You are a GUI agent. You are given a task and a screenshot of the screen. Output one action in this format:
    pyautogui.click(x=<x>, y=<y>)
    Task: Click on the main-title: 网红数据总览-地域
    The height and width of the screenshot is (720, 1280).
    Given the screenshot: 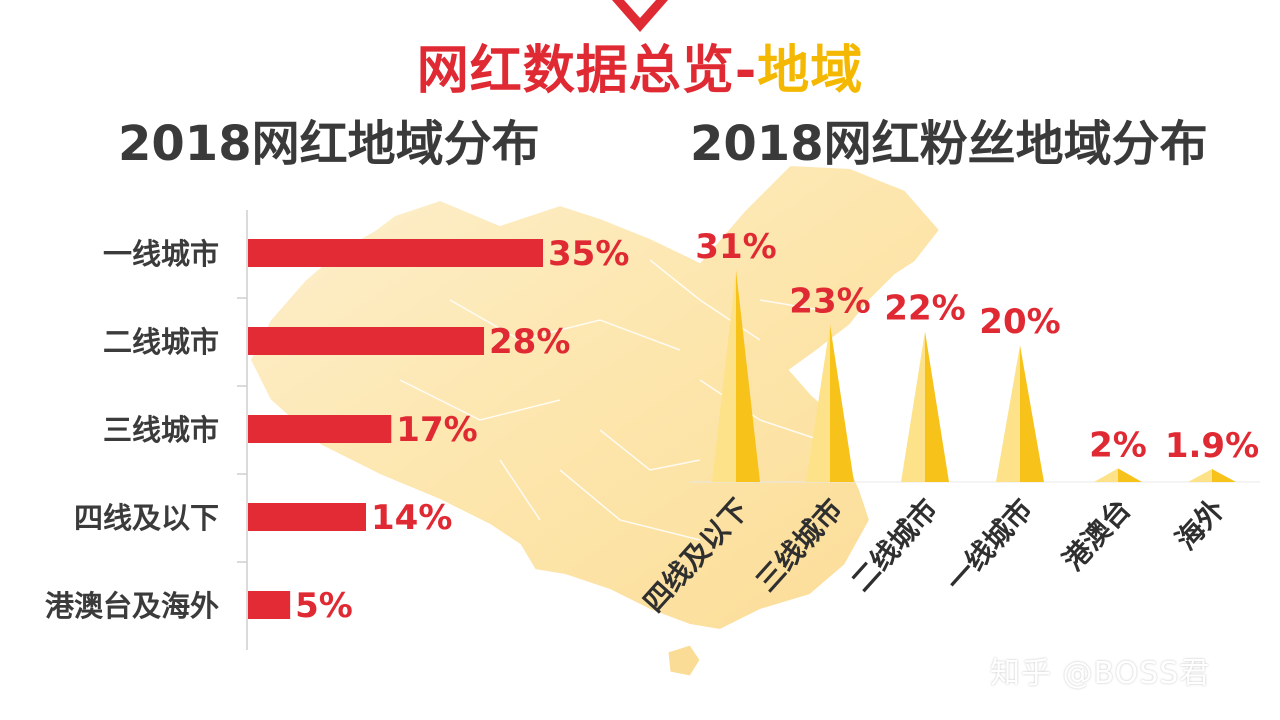 What is the action you would take?
    pyautogui.click(x=640, y=71)
    